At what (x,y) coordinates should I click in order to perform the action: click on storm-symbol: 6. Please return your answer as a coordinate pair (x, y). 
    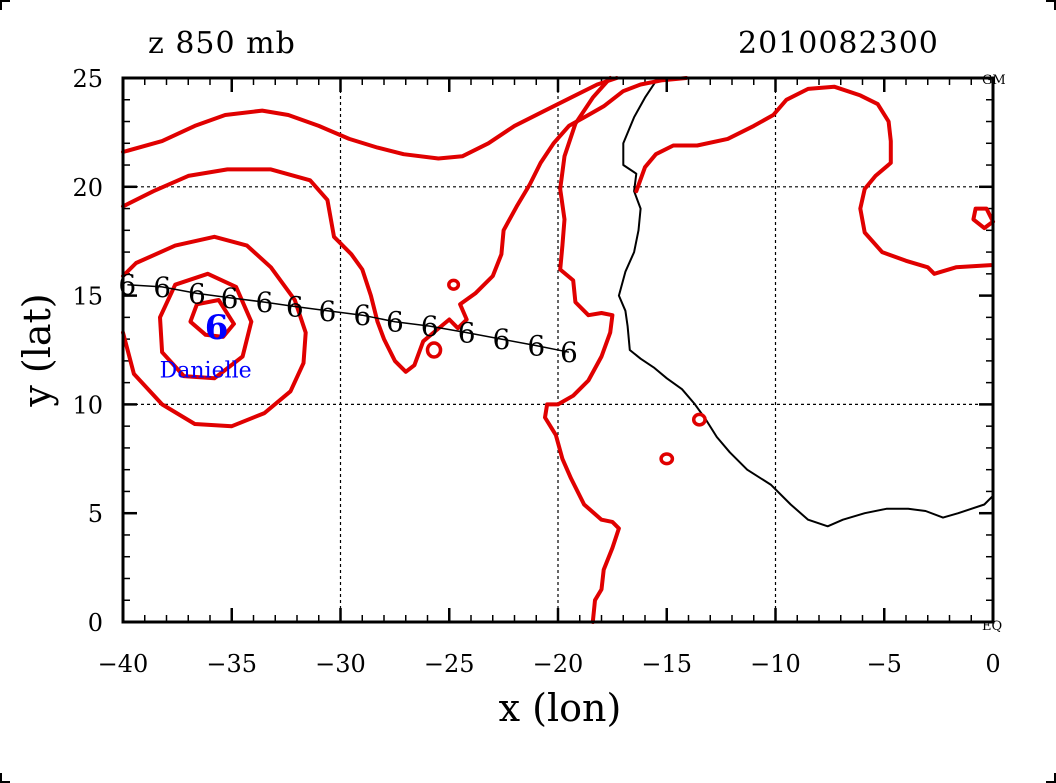
    Looking at the image, I should click on (217, 328).